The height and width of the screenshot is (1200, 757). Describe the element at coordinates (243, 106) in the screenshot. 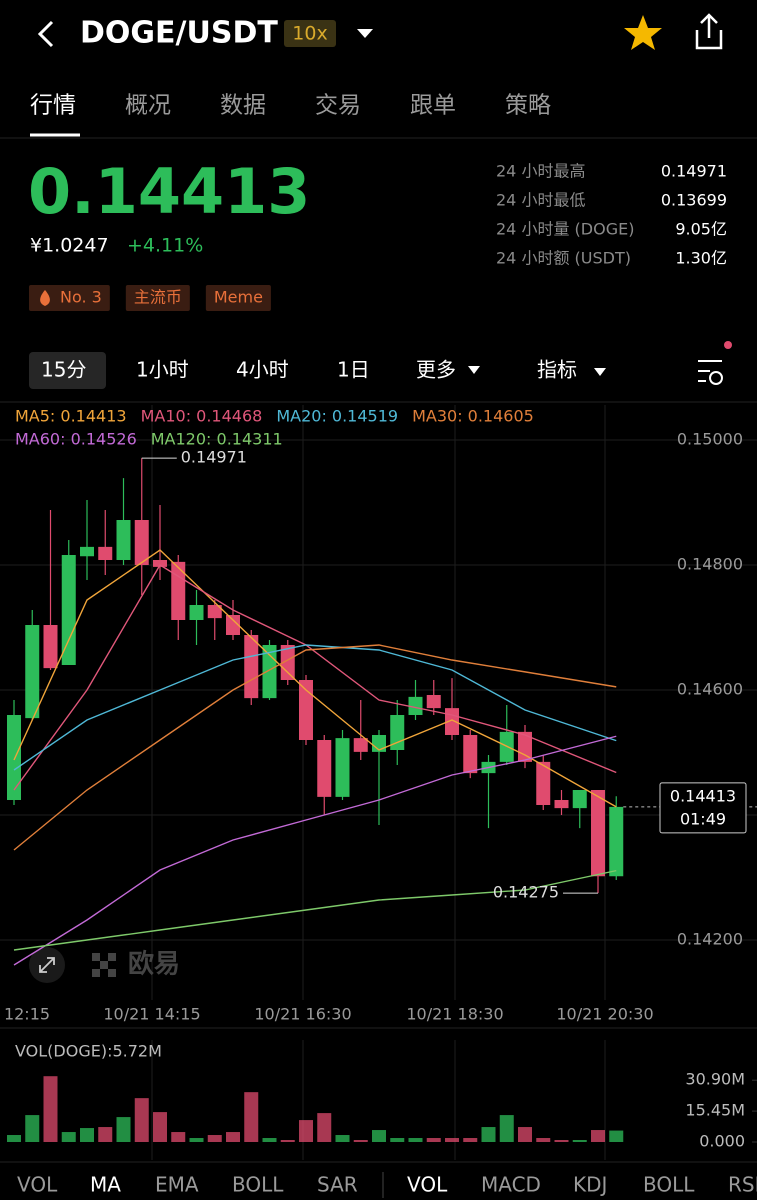

I see `tab: 数据` at that location.